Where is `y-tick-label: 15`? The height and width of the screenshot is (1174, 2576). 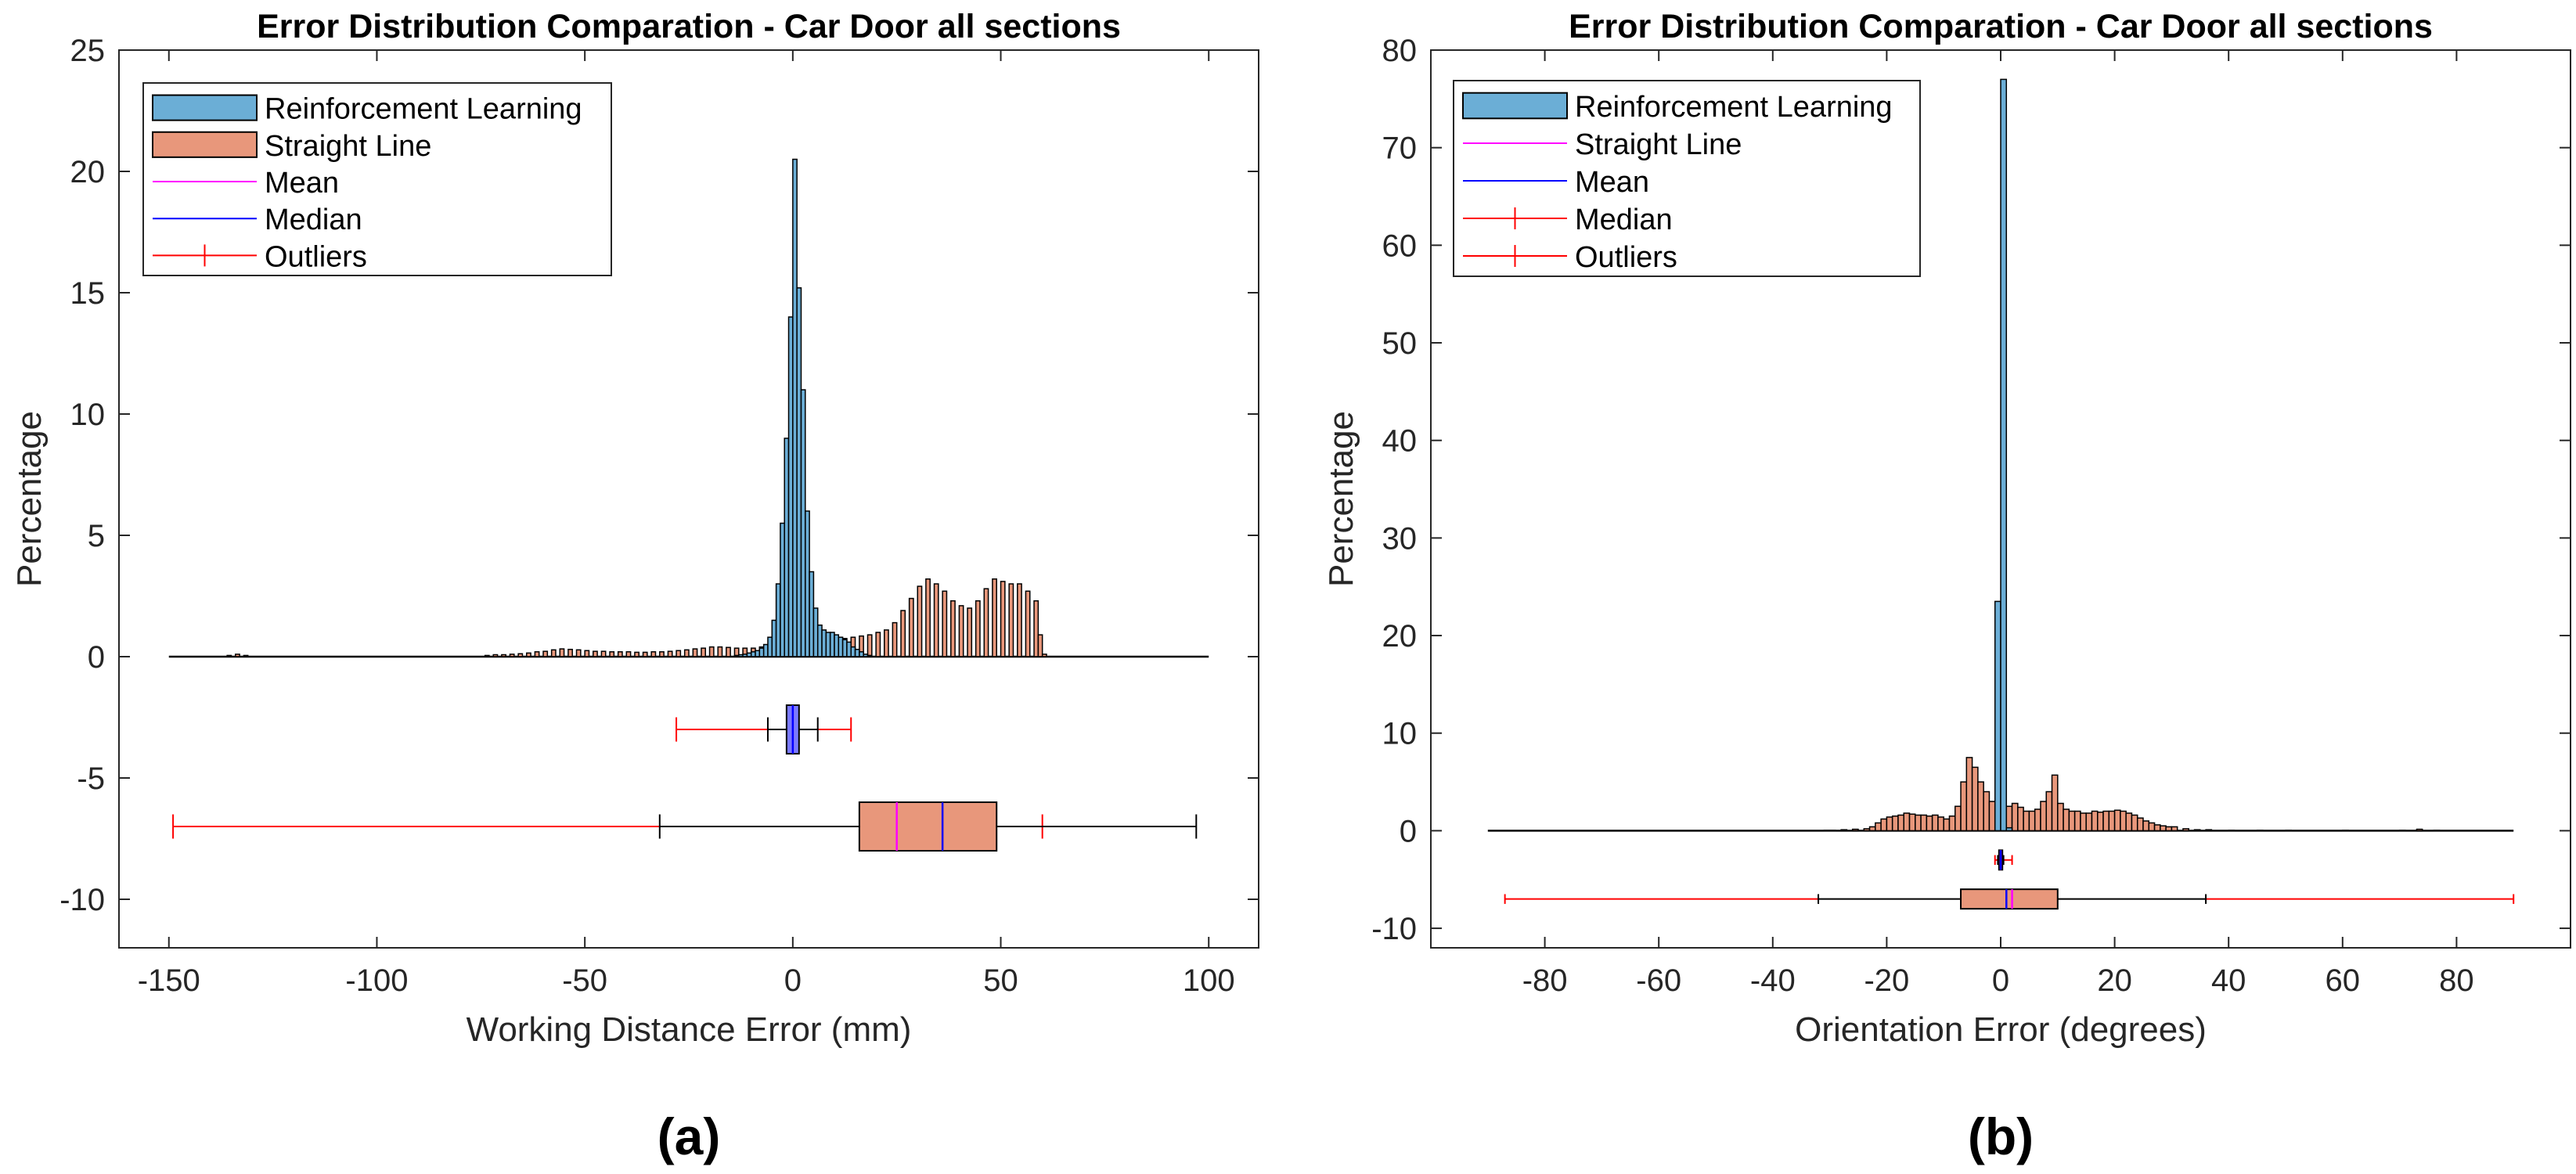 y-tick-label: 15 is located at coordinates (88, 293).